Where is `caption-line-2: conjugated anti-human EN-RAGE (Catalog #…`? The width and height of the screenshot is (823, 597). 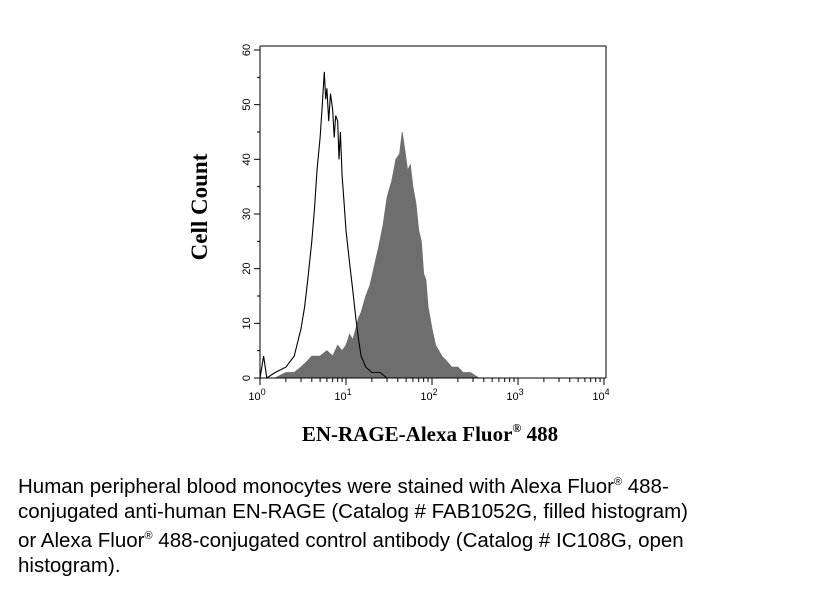
caption-line-2: conjugated anti-human EN-RAGE (Catalog #… is located at coordinates (353, 511).